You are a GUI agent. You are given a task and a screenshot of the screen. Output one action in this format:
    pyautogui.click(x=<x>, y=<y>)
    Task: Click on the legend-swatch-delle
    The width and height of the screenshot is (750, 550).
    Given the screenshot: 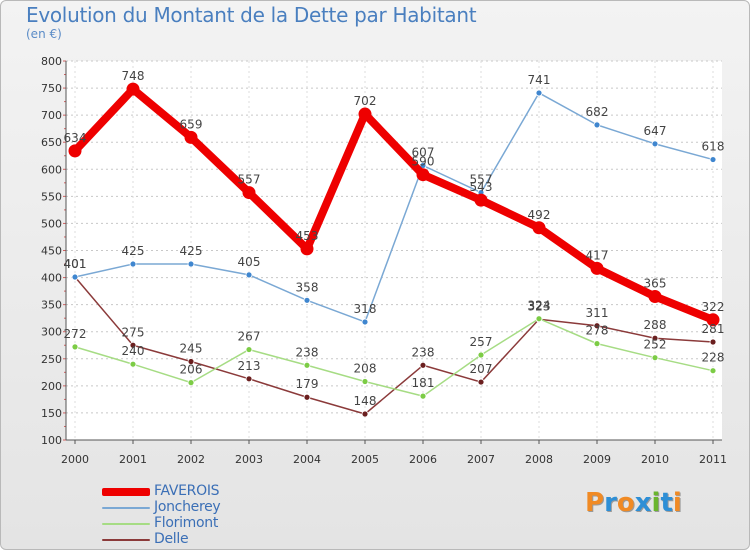 What is the action you would take?
    pyautogui.click(x=126, y=540)
    